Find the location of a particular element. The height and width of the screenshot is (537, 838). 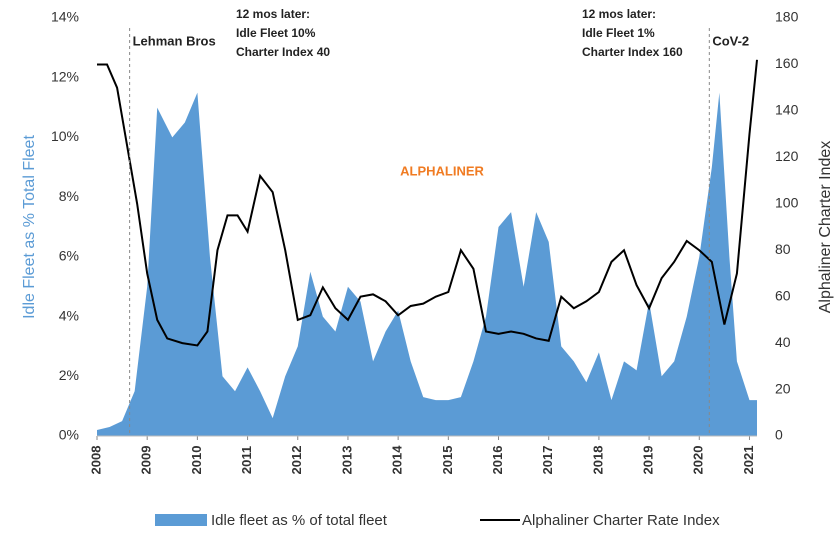

legend-label: Idle fleet as % of total fleet is located at coordinates (299, 520).